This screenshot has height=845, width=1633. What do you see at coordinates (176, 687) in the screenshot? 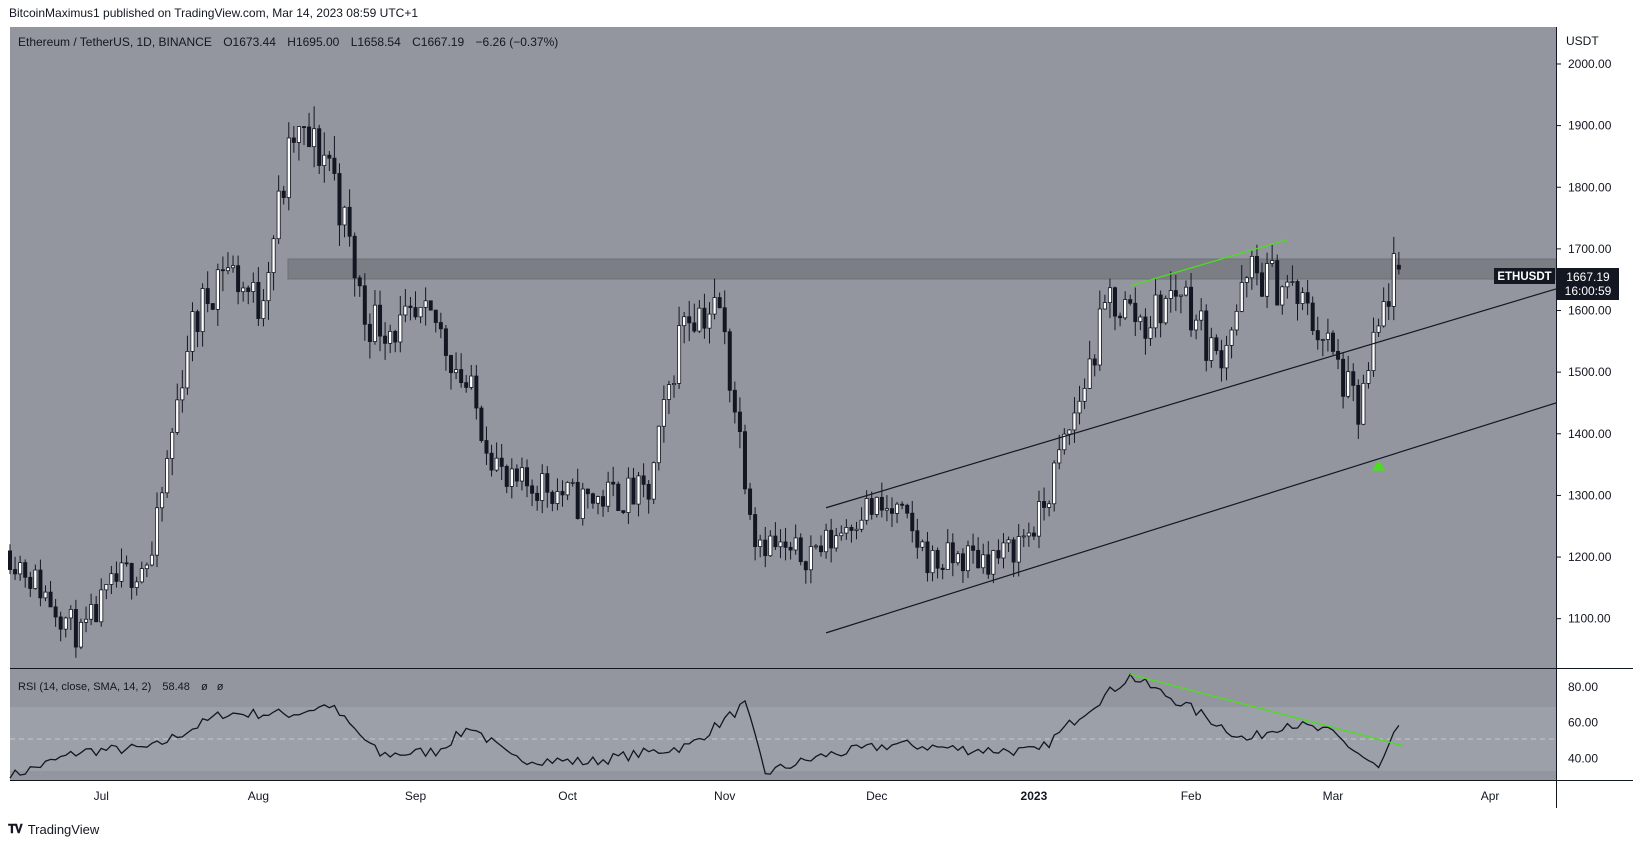
I see `rsi-value: 58.48` at bounding box center [176, 687].